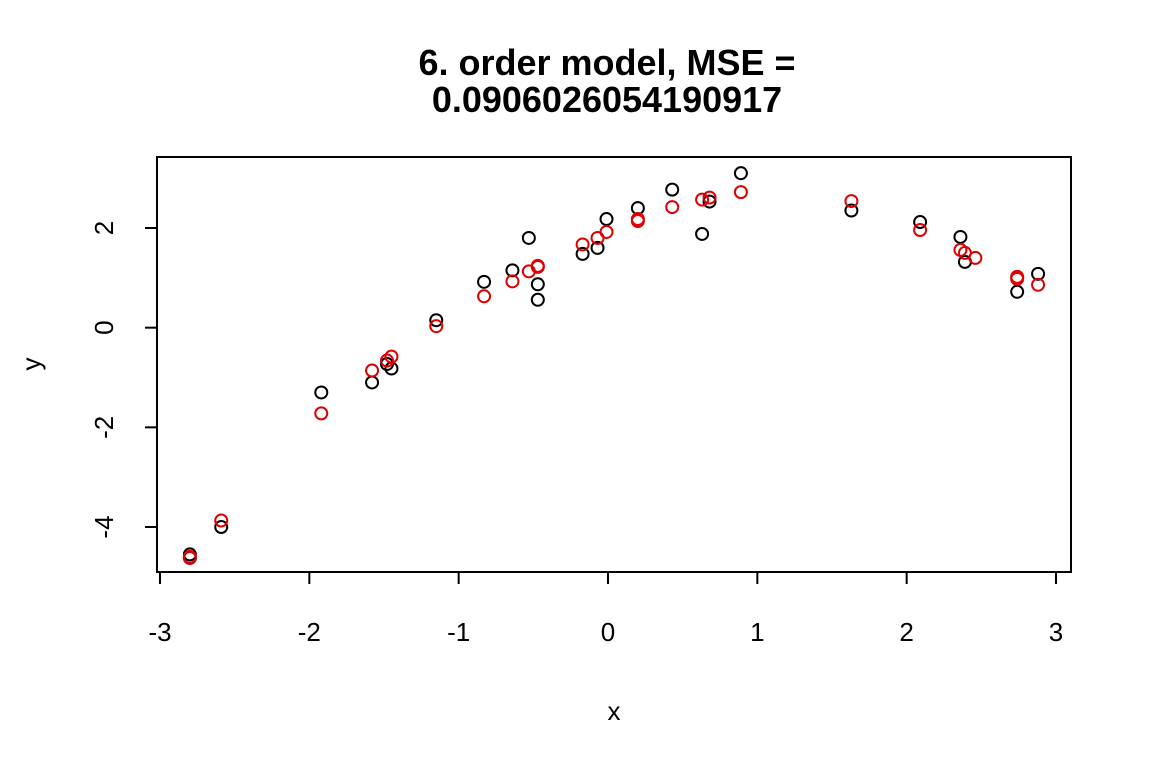 This screenshot has height=768, width=1152. I want to click on x-tick-label: -3, so click(159, 632).